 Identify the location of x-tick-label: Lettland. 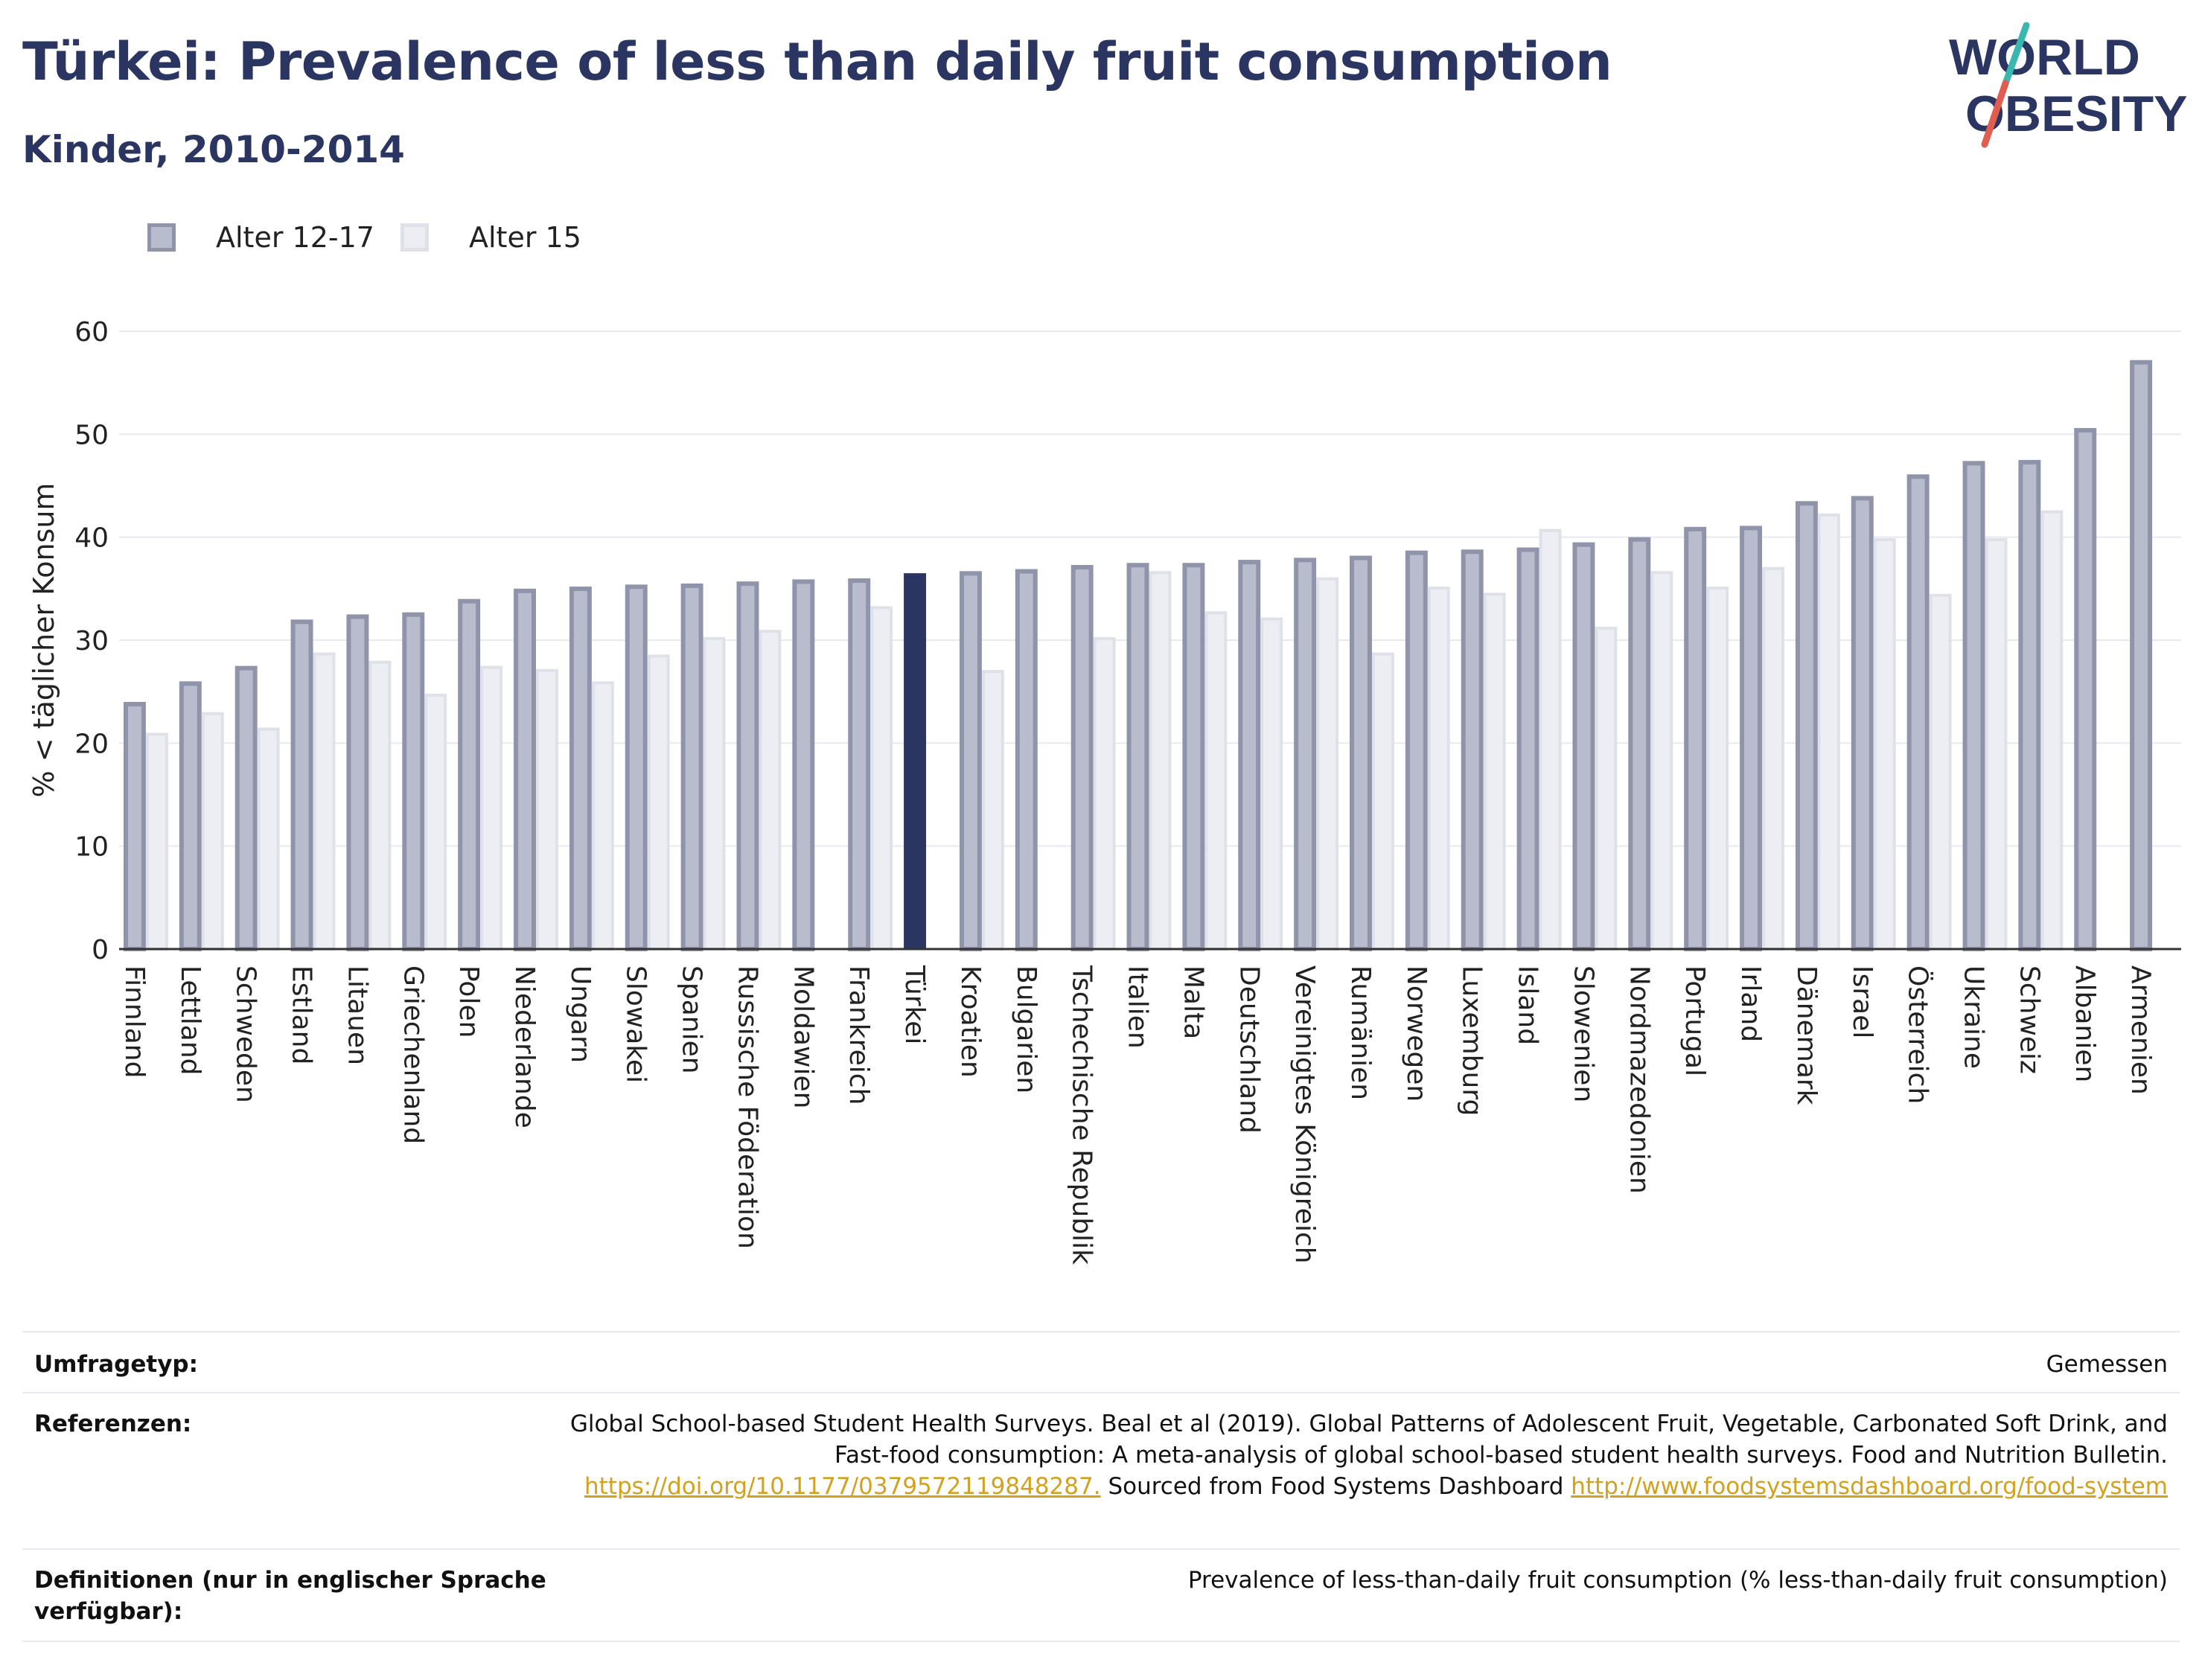
(190, 1020).